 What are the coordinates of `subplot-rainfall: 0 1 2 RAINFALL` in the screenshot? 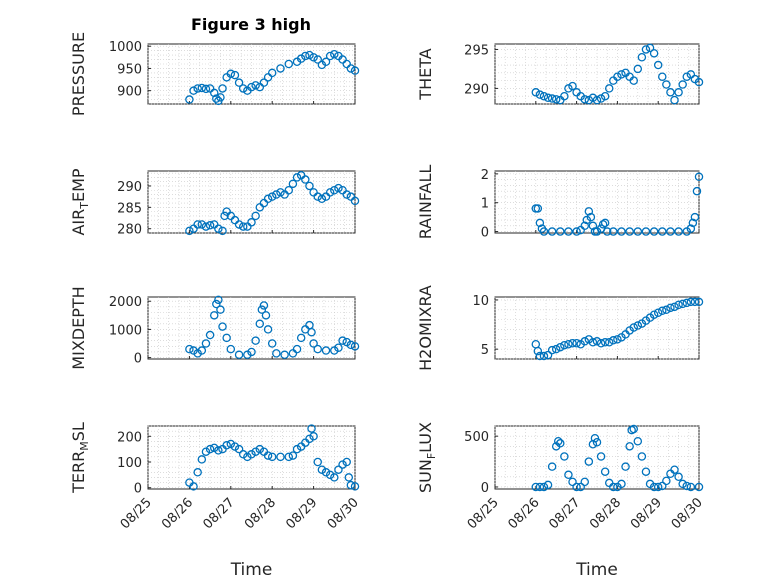 It's located at (560, 203).